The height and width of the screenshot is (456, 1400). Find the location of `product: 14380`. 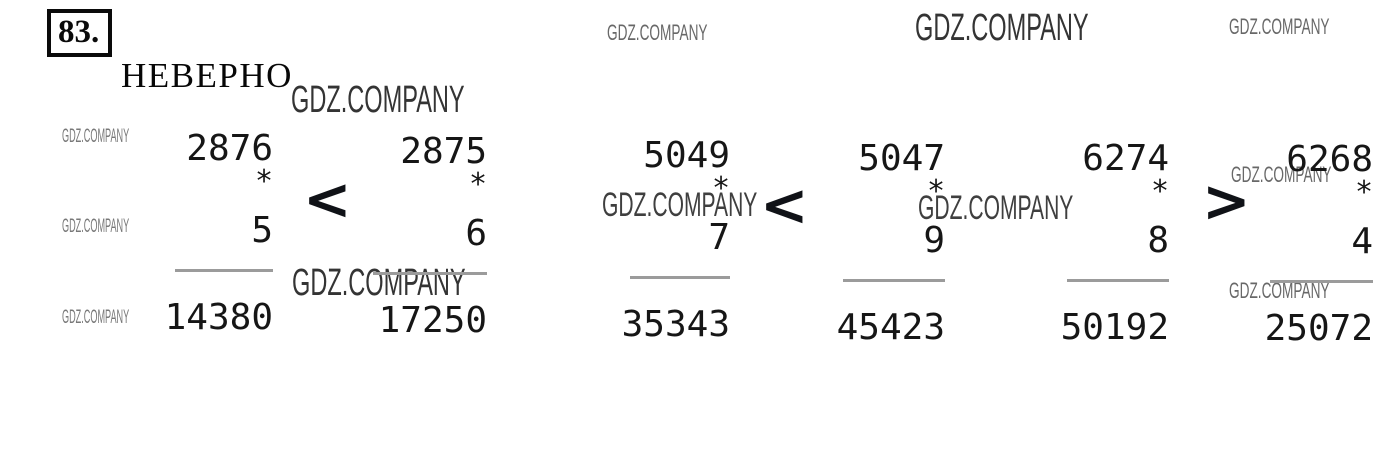

product: 14380 is located at coordinates (218, 317).